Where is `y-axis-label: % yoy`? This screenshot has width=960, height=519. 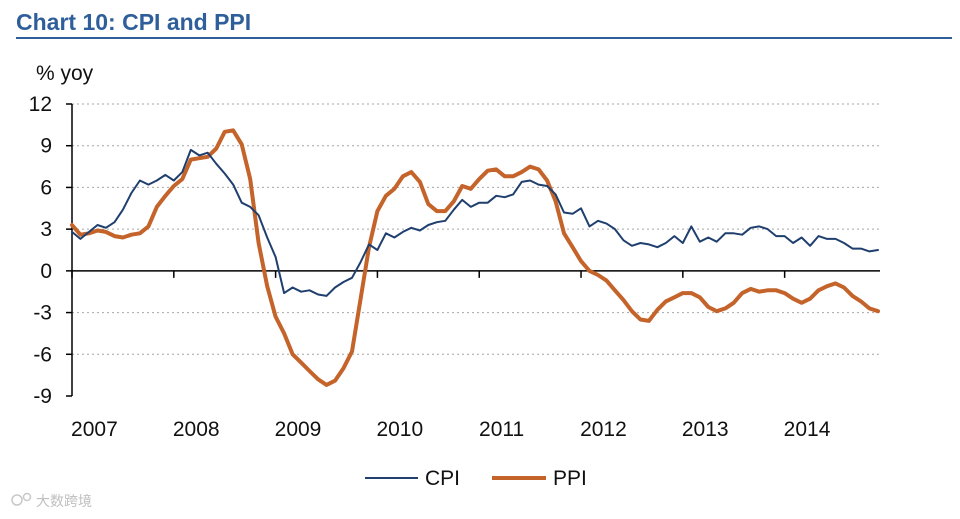
y-axis-label: % yoy is located at coordinates (65, 73).